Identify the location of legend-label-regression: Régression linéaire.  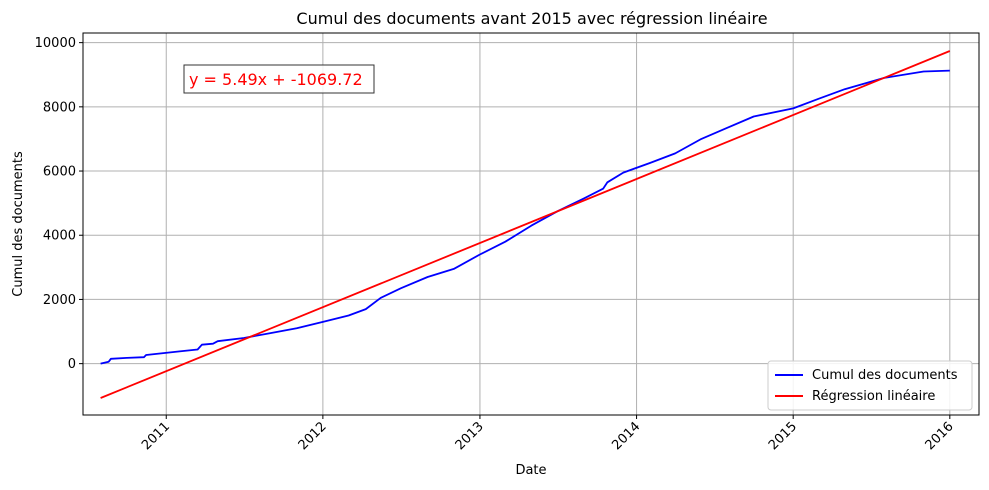
(873, 396).